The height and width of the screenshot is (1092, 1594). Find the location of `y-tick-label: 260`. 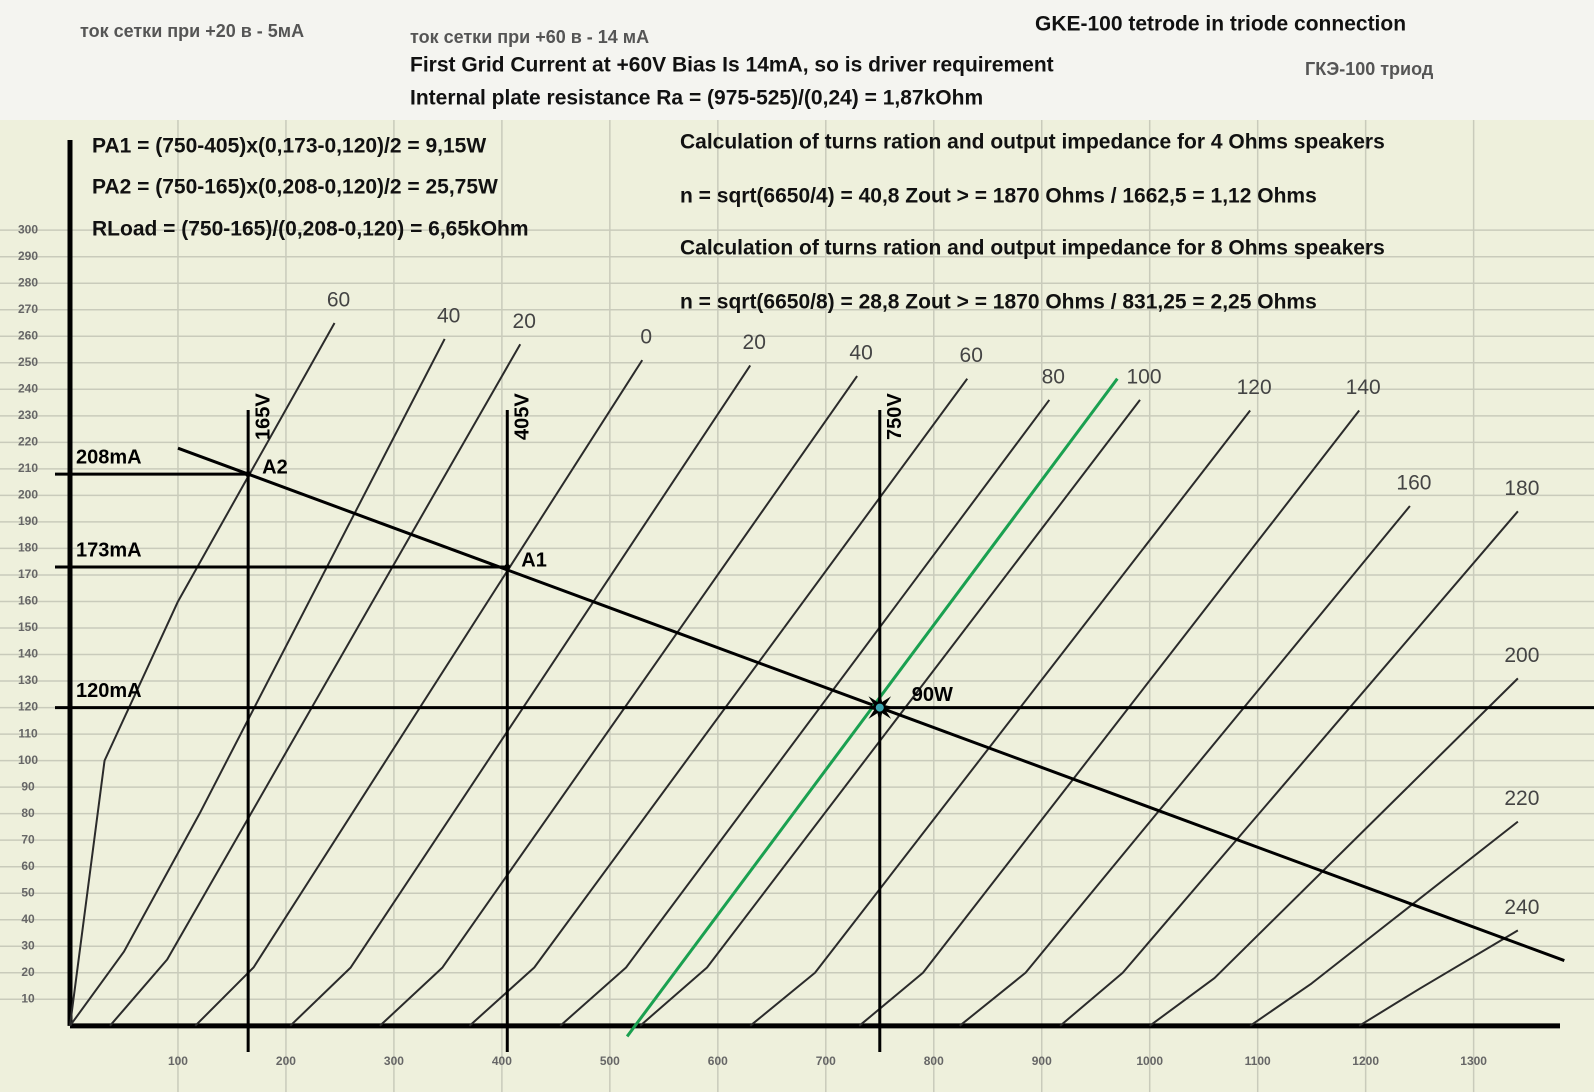

y-tick-label: 260 is located at coordinates (28, 335).